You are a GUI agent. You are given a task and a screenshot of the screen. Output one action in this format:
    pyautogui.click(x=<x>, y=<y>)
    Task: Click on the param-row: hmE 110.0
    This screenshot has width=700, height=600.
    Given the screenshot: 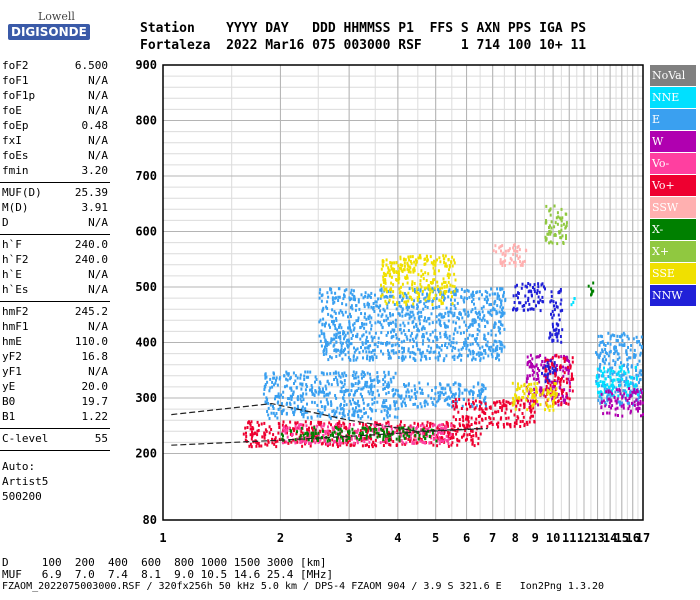 What is the action you would take?
    pyautogui.click(x=55, y=341)
    